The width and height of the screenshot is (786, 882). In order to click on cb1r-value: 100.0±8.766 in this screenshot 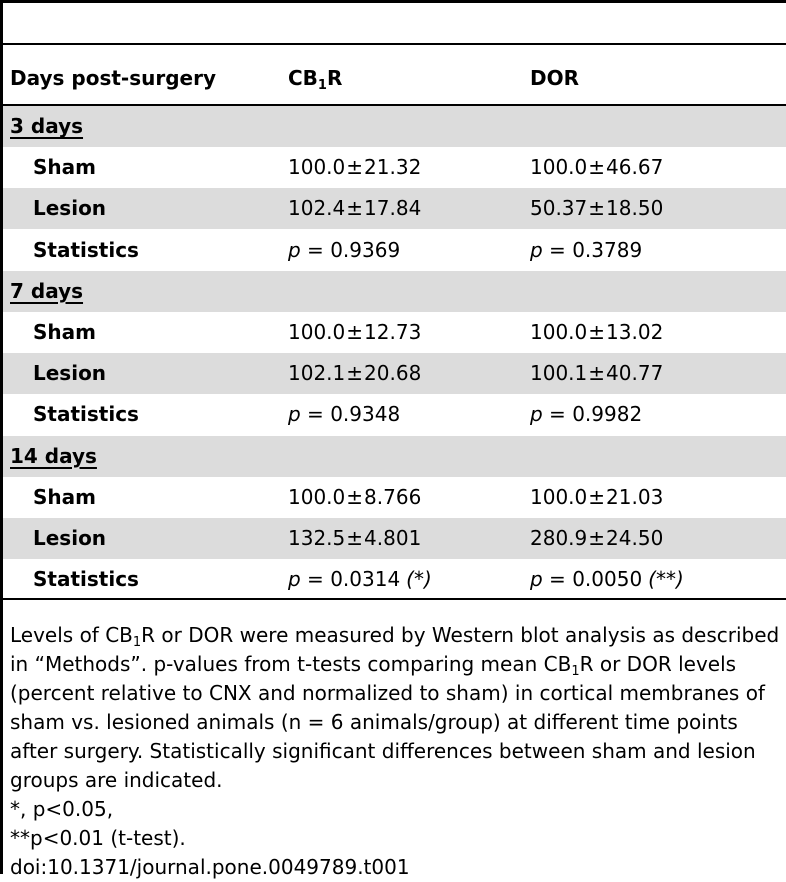, I will do `click(354, 497)`.